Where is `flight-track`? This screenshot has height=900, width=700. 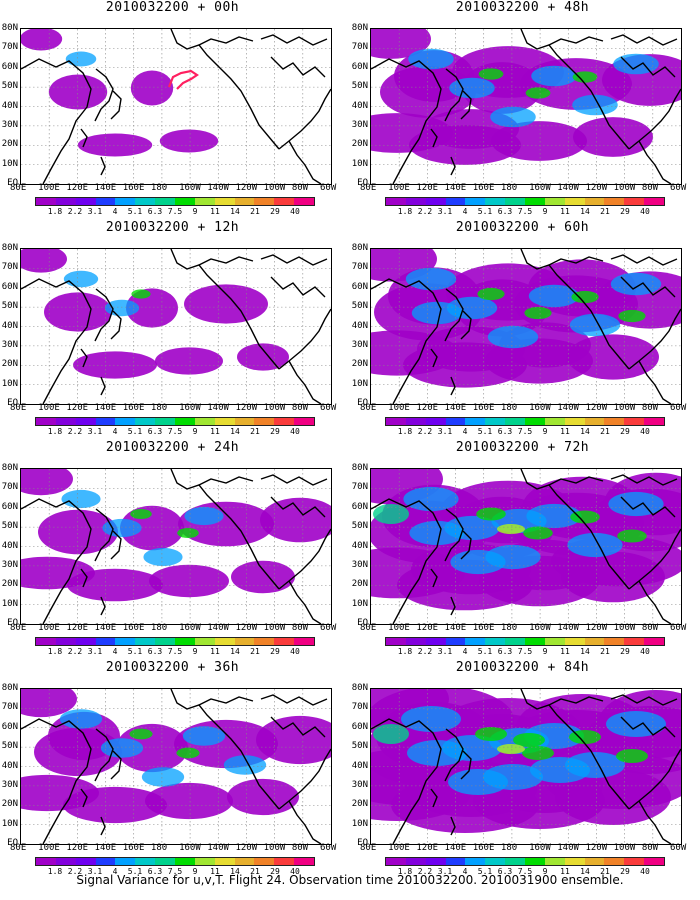
flight-track is located at coordinates (183, 79).